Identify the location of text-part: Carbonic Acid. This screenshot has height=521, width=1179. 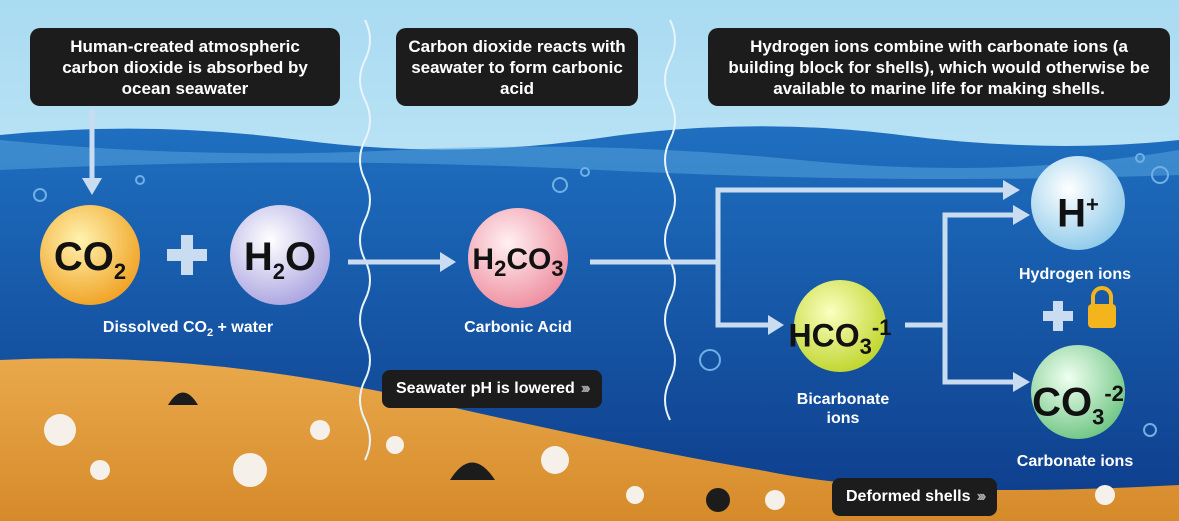
(518, 327).